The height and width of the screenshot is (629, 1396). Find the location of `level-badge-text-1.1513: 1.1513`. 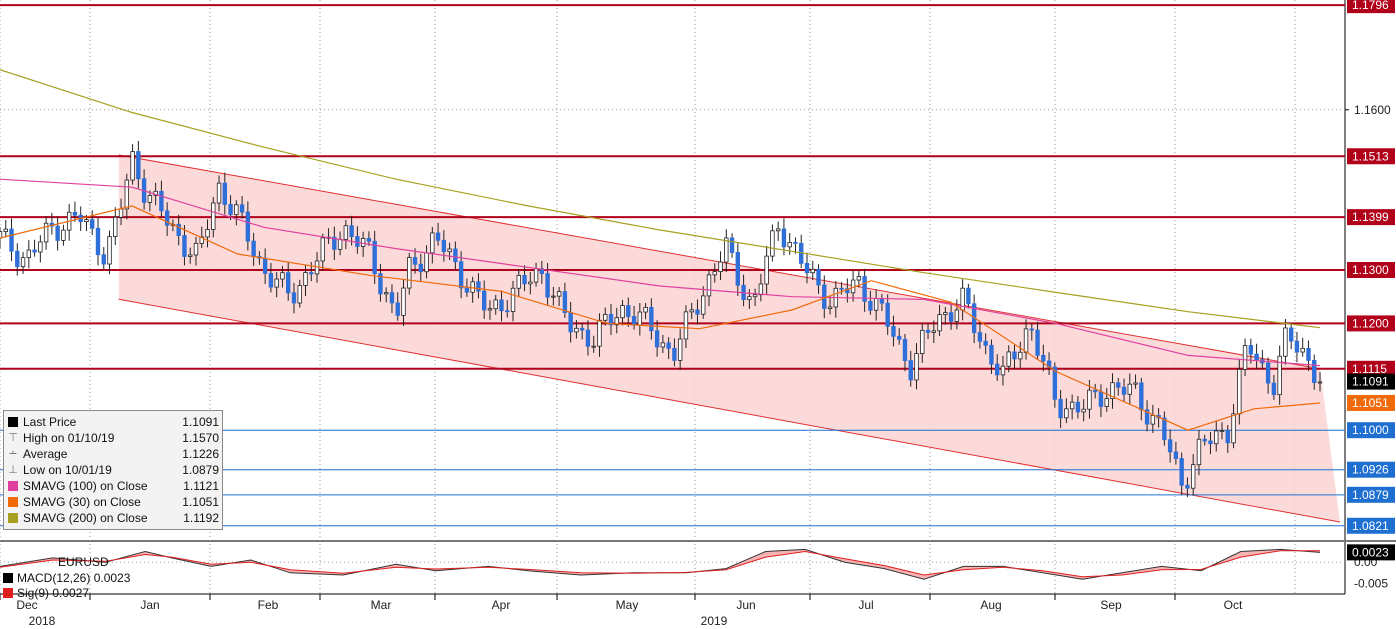

level-badge-text-1.1513: 1.1513 is located at coordinates (1370, 156).